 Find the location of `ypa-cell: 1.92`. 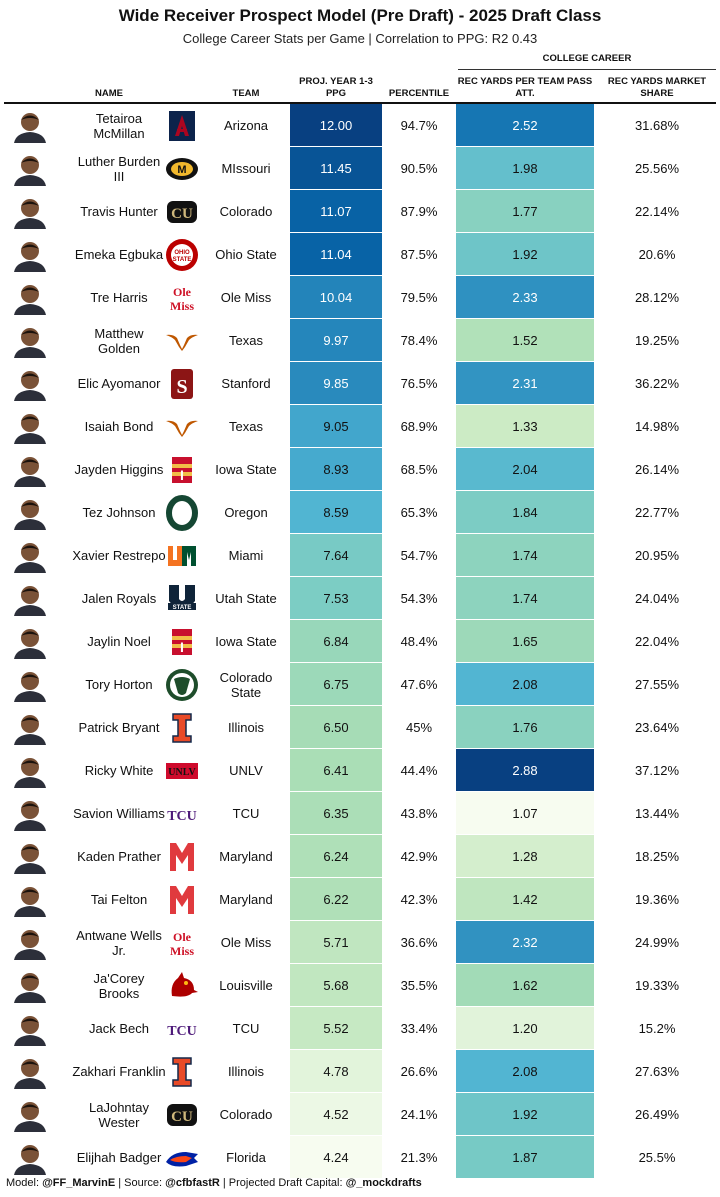

ypa-cell: 1.92 is located at coordinates (525, 1114).